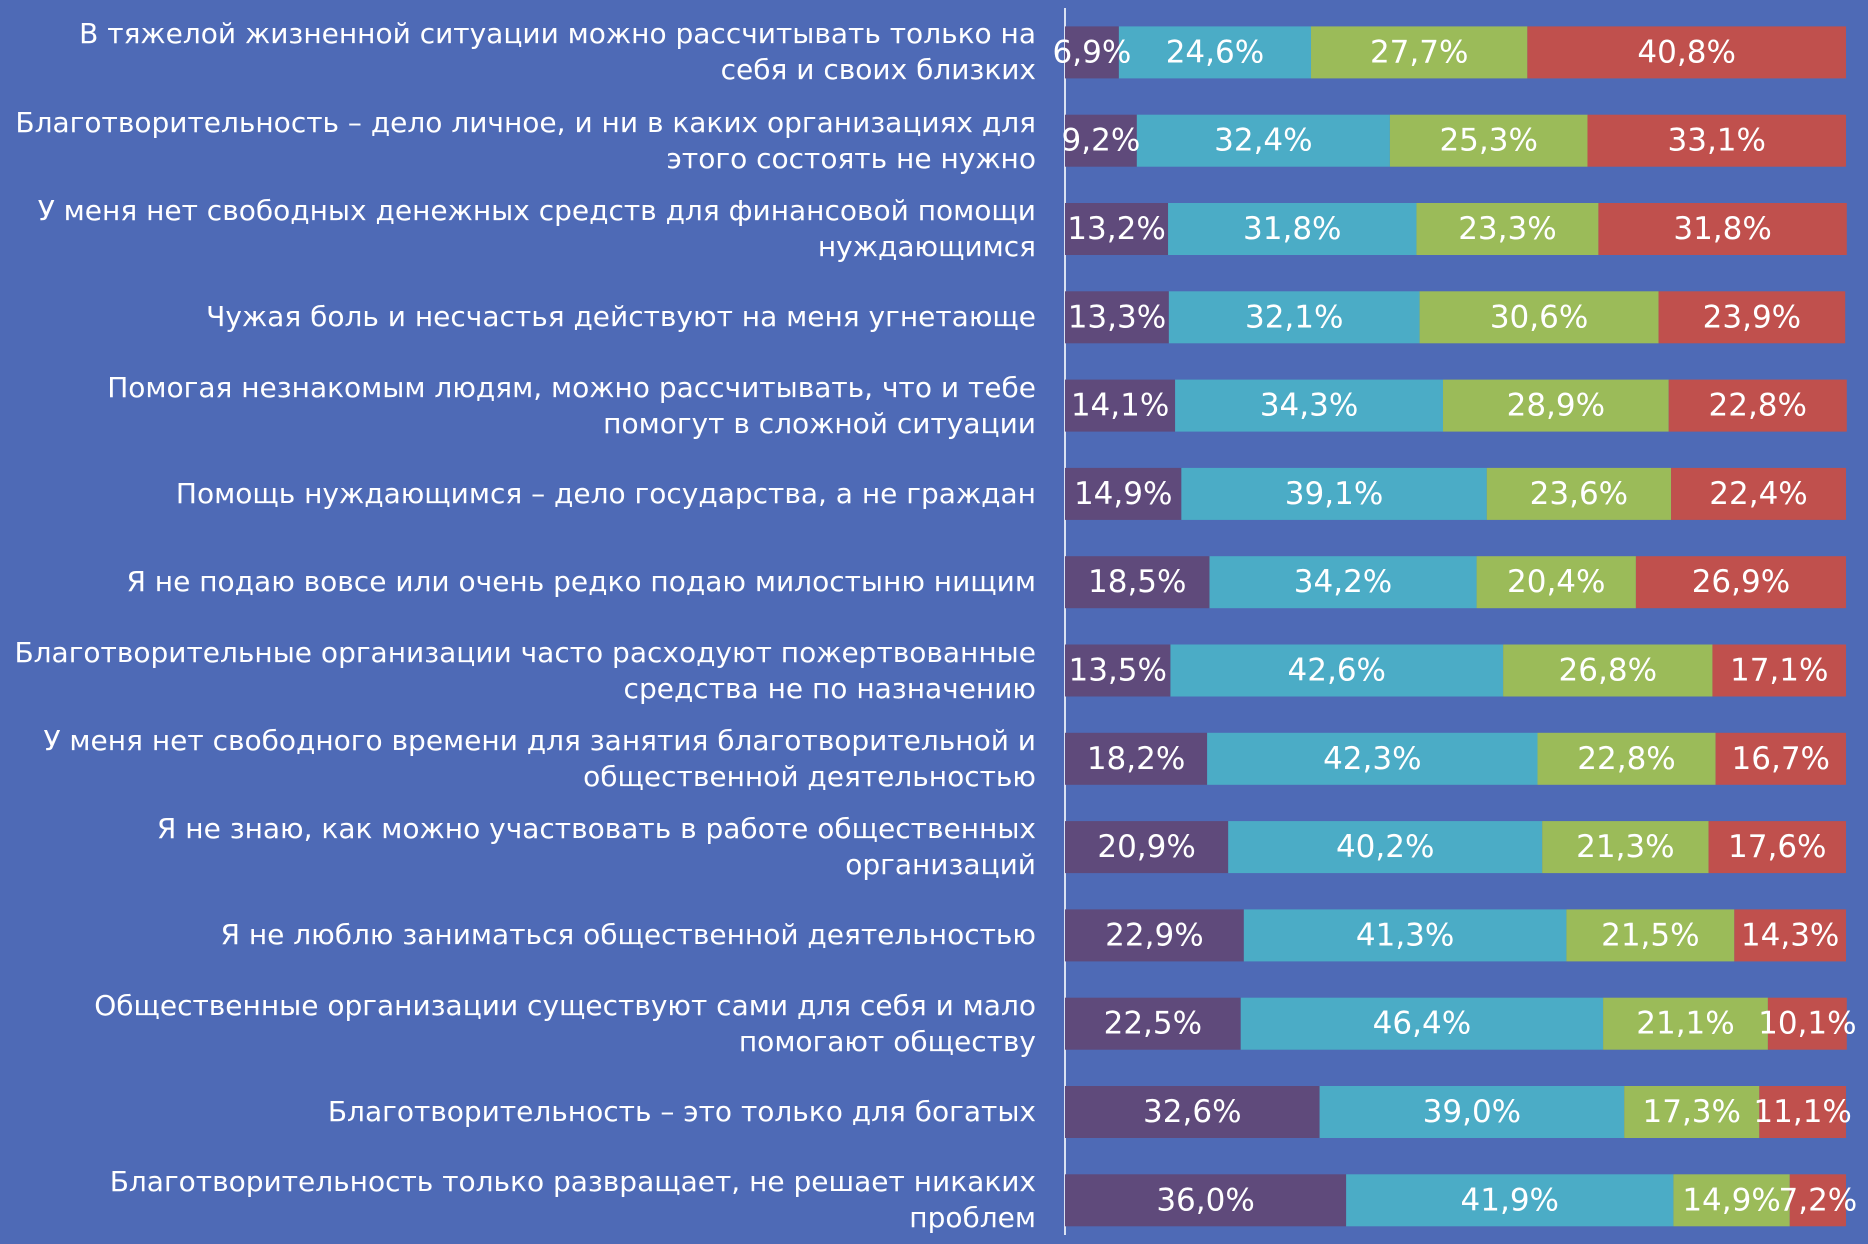 The height and width of the screenshot is (1244, 1868). I want to click on value-label: 20,4%, so click(1556, 582).